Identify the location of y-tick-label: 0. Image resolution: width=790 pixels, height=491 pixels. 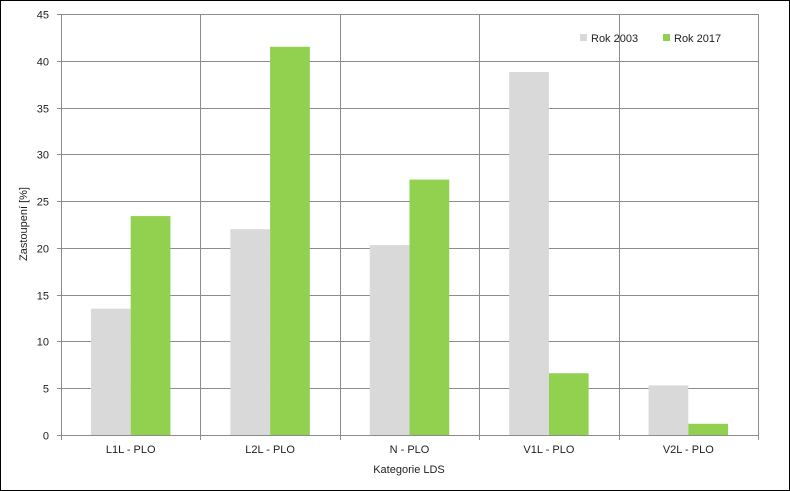
(46, 437).